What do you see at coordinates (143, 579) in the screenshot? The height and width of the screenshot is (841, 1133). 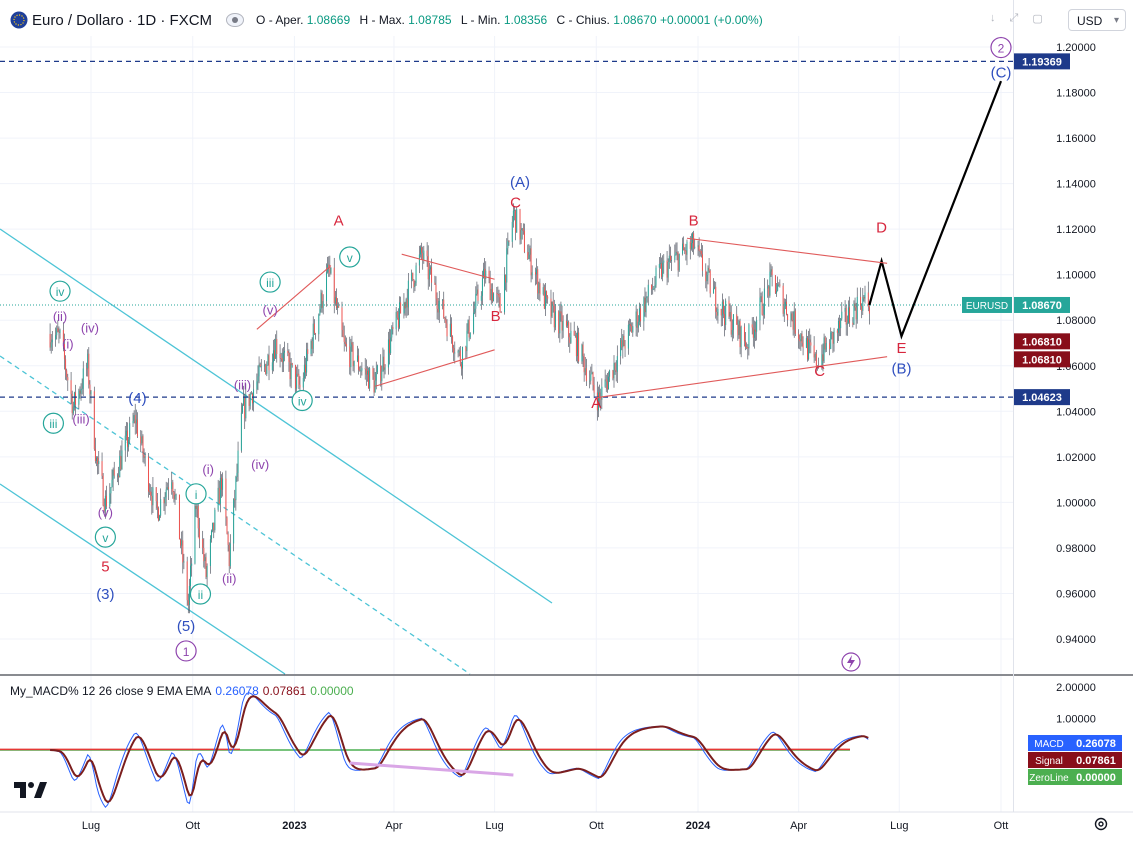 I see `channel-lower` at bounding box center [143, 579].